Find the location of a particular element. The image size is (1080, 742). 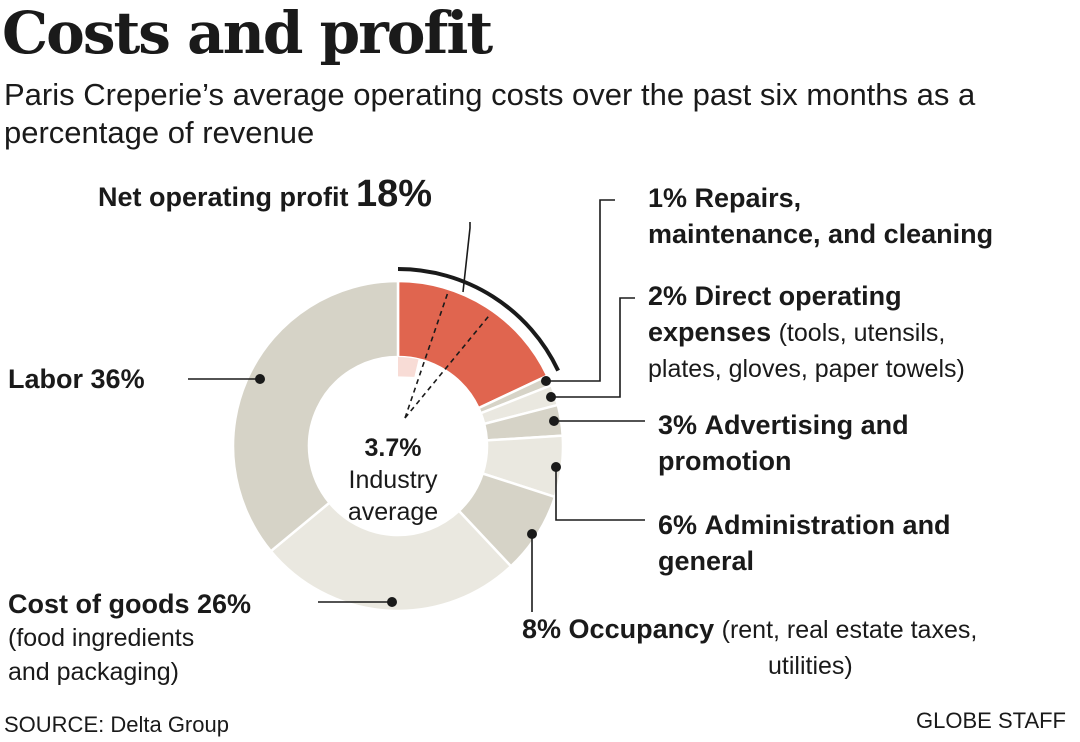

donut-slices is located at coordinates (398, 446).